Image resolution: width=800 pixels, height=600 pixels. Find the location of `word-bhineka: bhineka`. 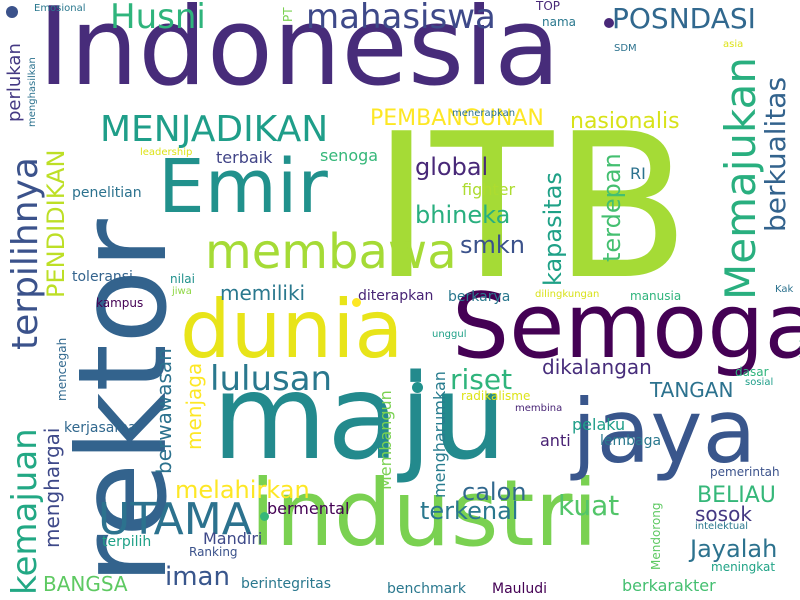

word-bhineka: bhineka is located at coordinates (463, 215).